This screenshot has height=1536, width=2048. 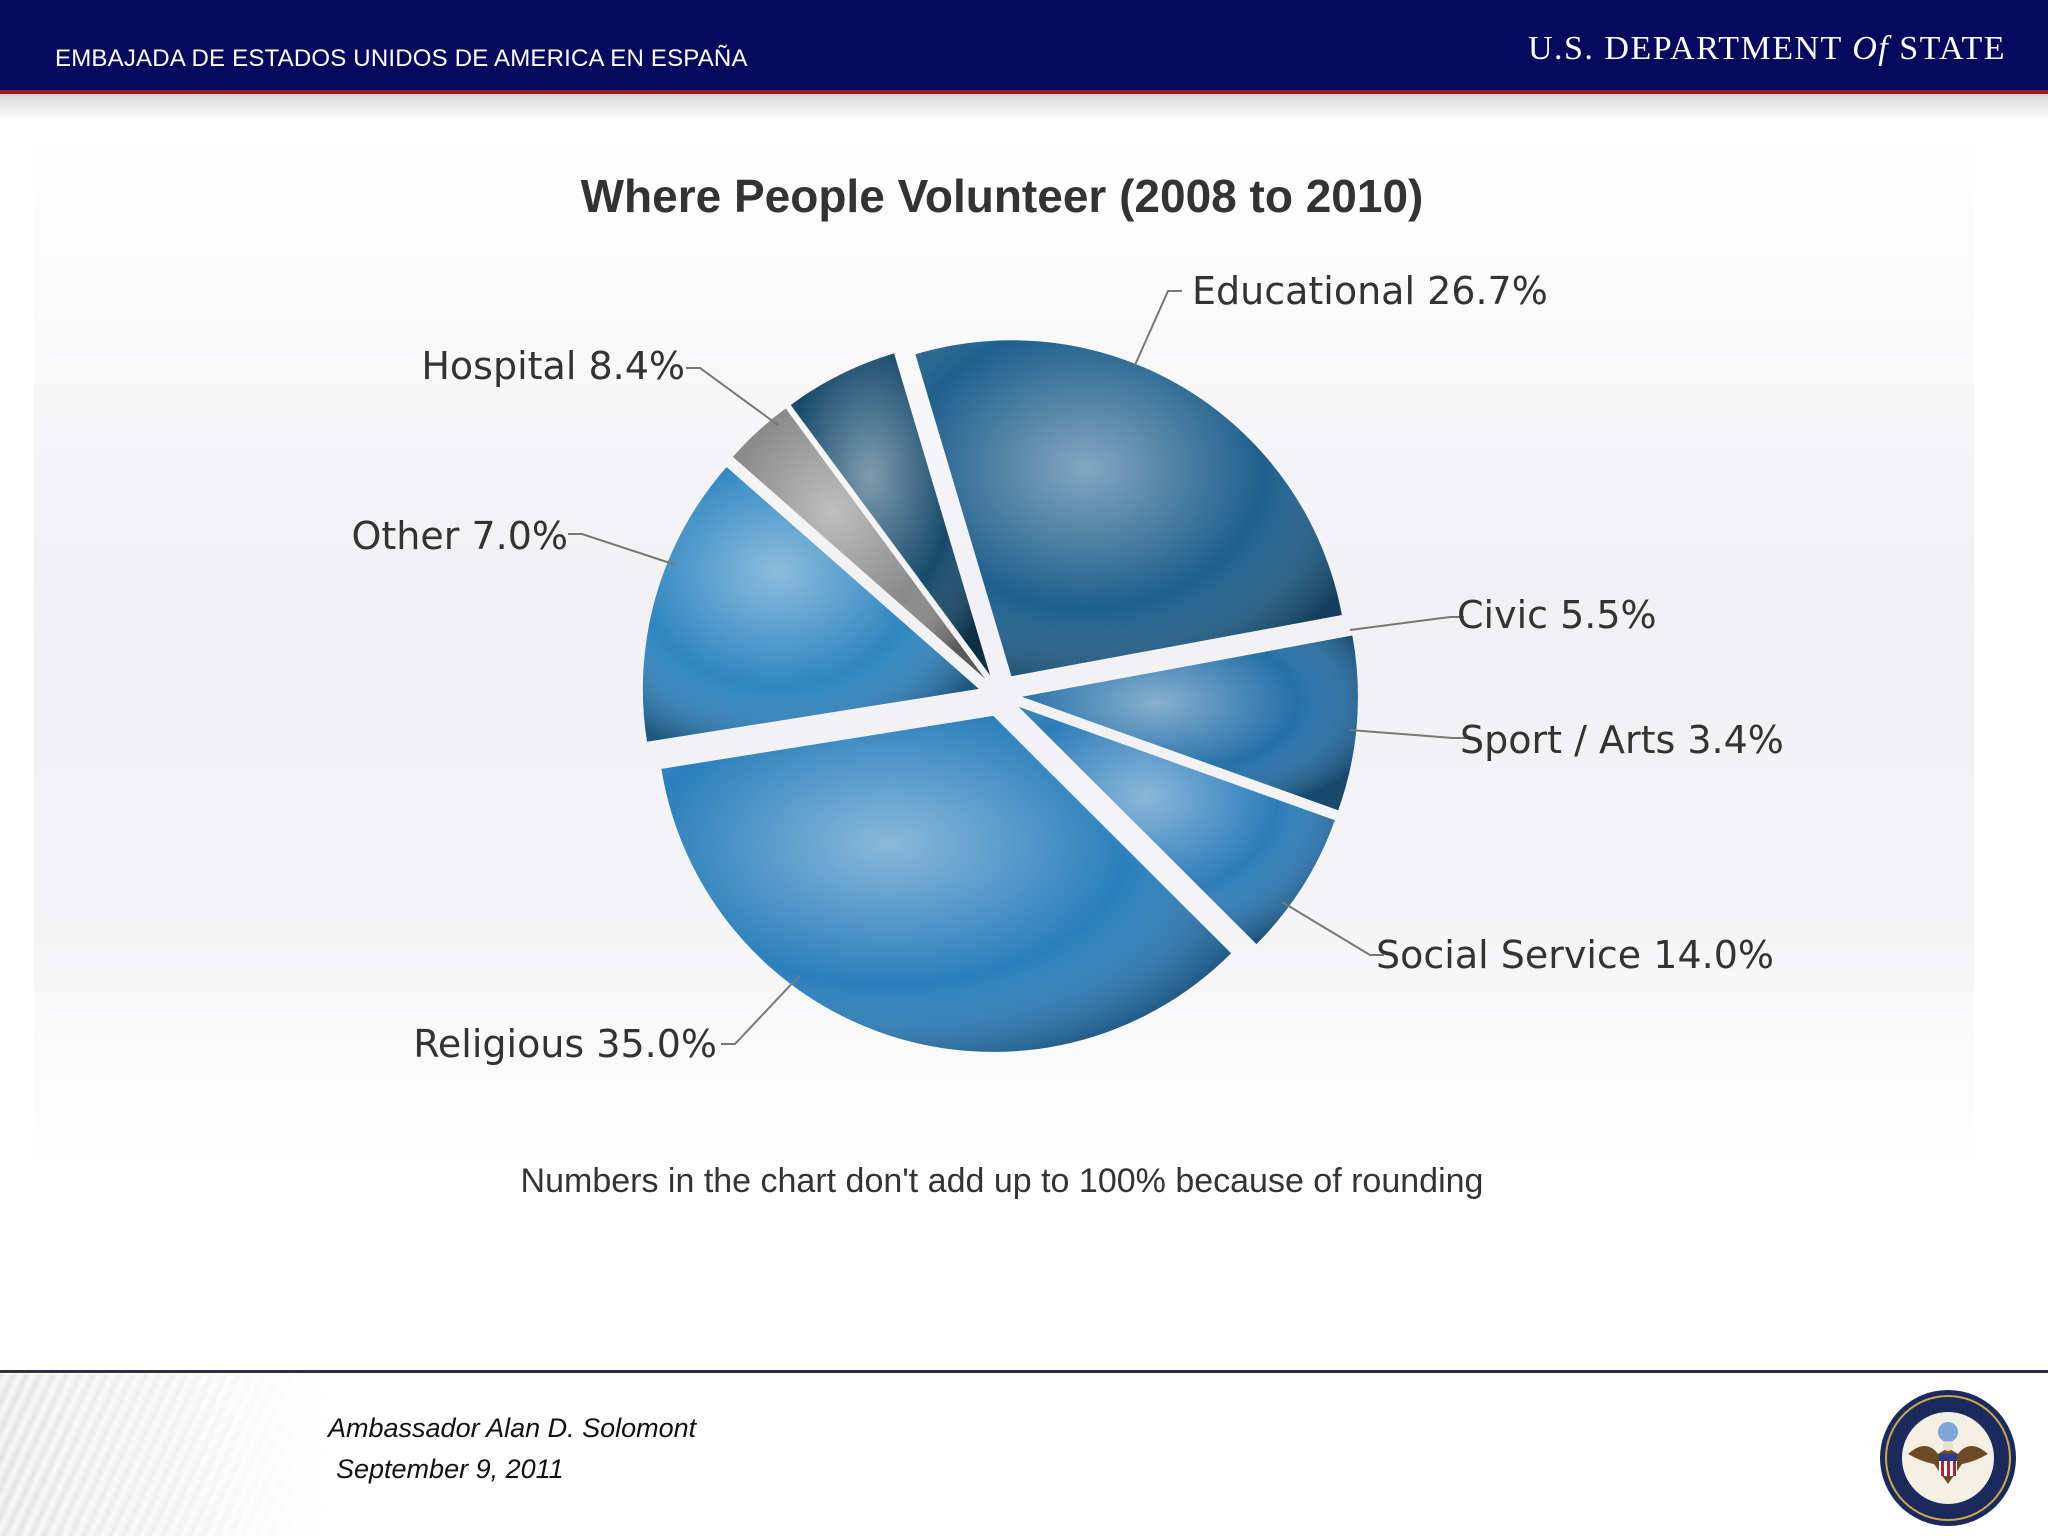 I want to click on footer-line, so click(x=1024, y=1371).